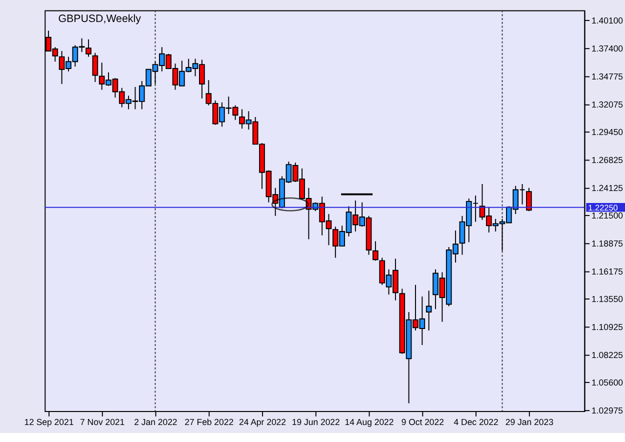 The width and height of the screenshot is (625, 442). I want to click on x-tick-label: 24 Apr 2022, so click(262, 422).